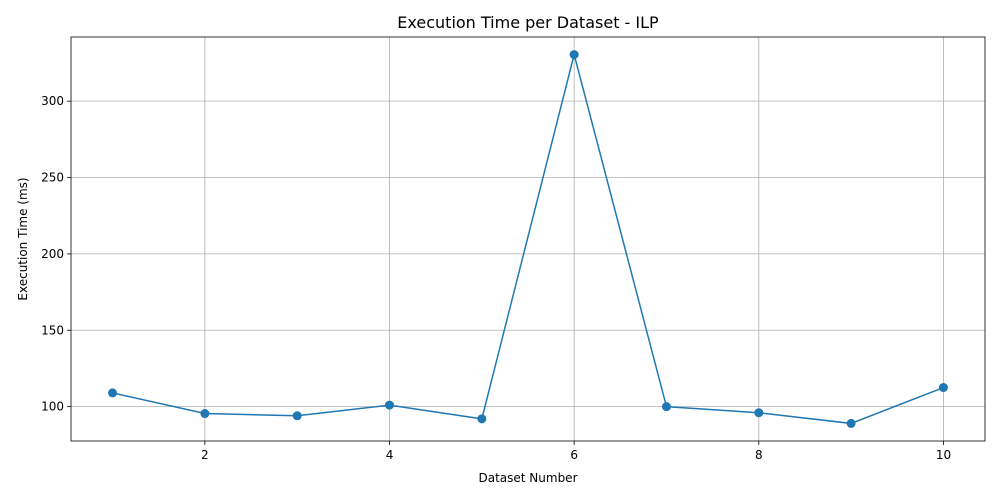 The height and width of the screenshot is (500, 1000). Describe the element at coordinates (527, 478) in the screenshot. I see `x-axis-label: Dataset Number` at that location.